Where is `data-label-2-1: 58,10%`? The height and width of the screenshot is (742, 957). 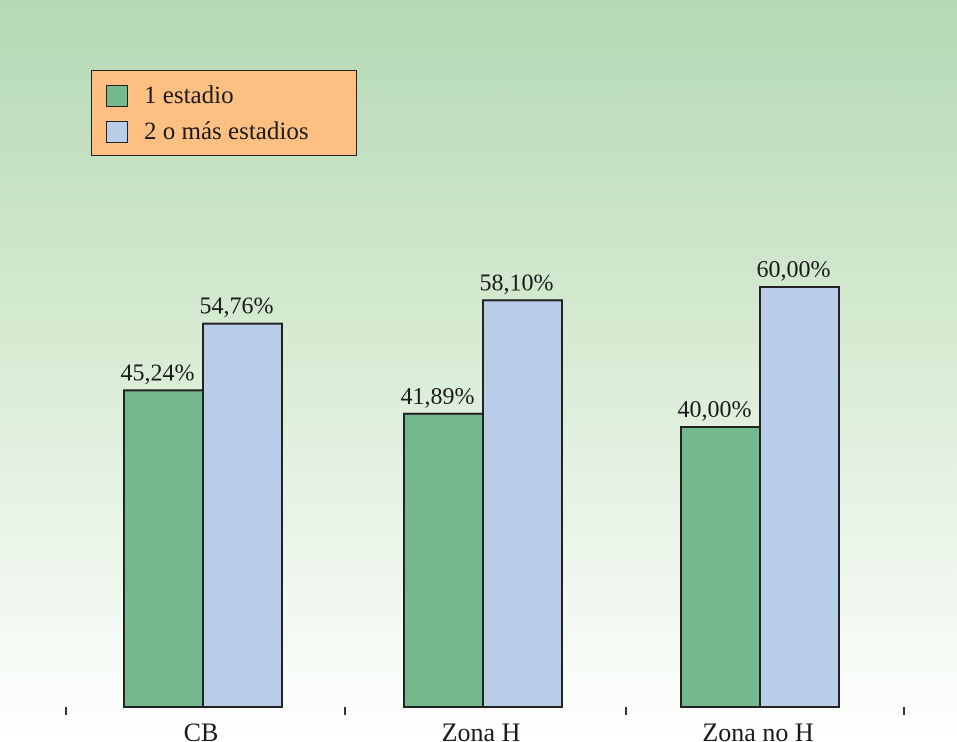
data-label-2-1: 58,10% is located at coordinates (517, 283).